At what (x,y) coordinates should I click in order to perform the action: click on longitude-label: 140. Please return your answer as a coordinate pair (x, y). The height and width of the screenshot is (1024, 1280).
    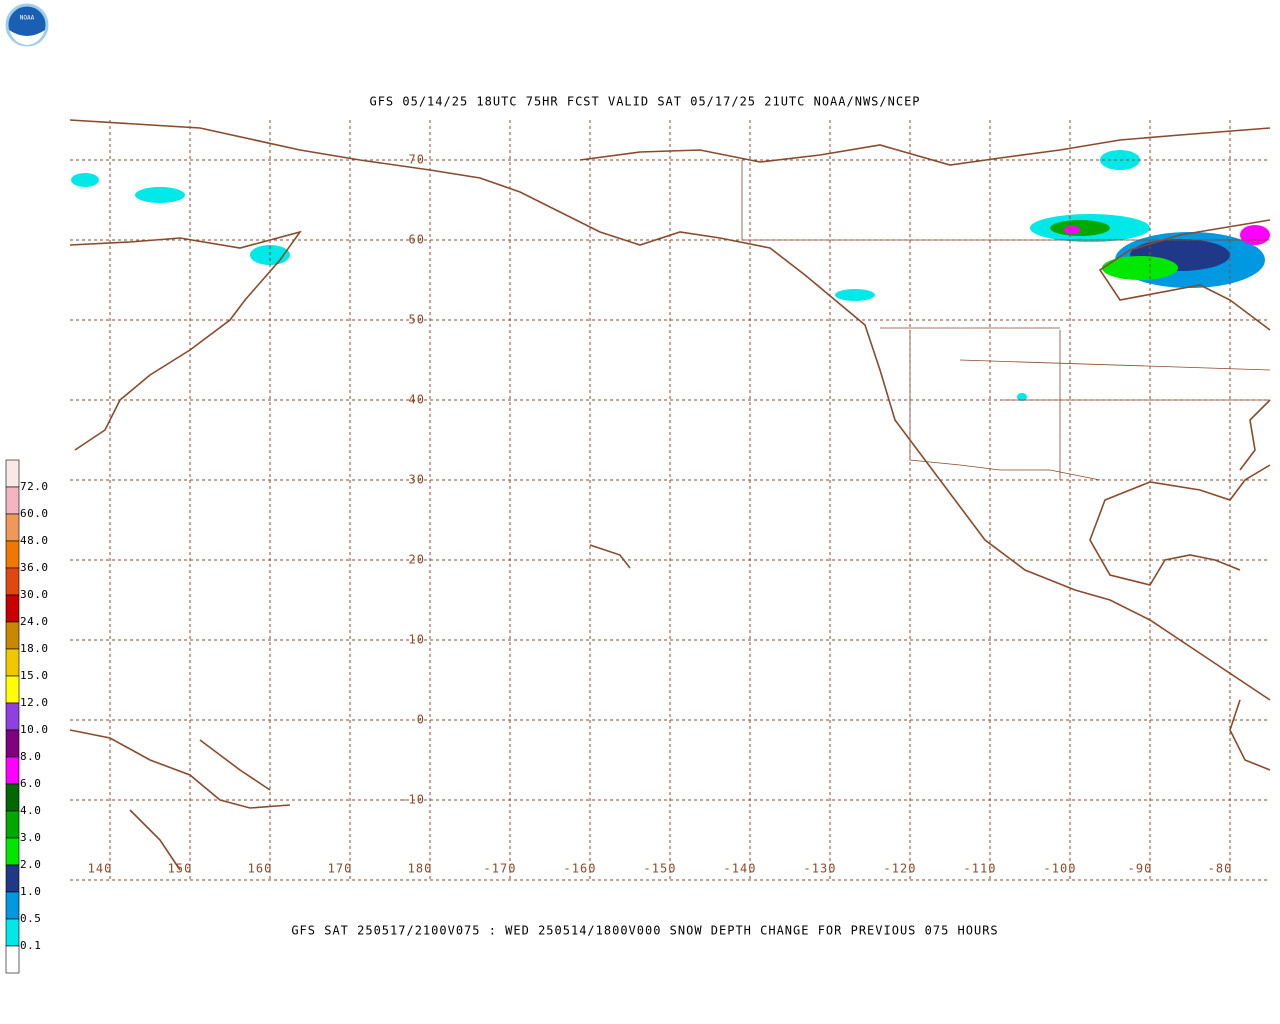
    Looking at the image, I should click on (100, 869).